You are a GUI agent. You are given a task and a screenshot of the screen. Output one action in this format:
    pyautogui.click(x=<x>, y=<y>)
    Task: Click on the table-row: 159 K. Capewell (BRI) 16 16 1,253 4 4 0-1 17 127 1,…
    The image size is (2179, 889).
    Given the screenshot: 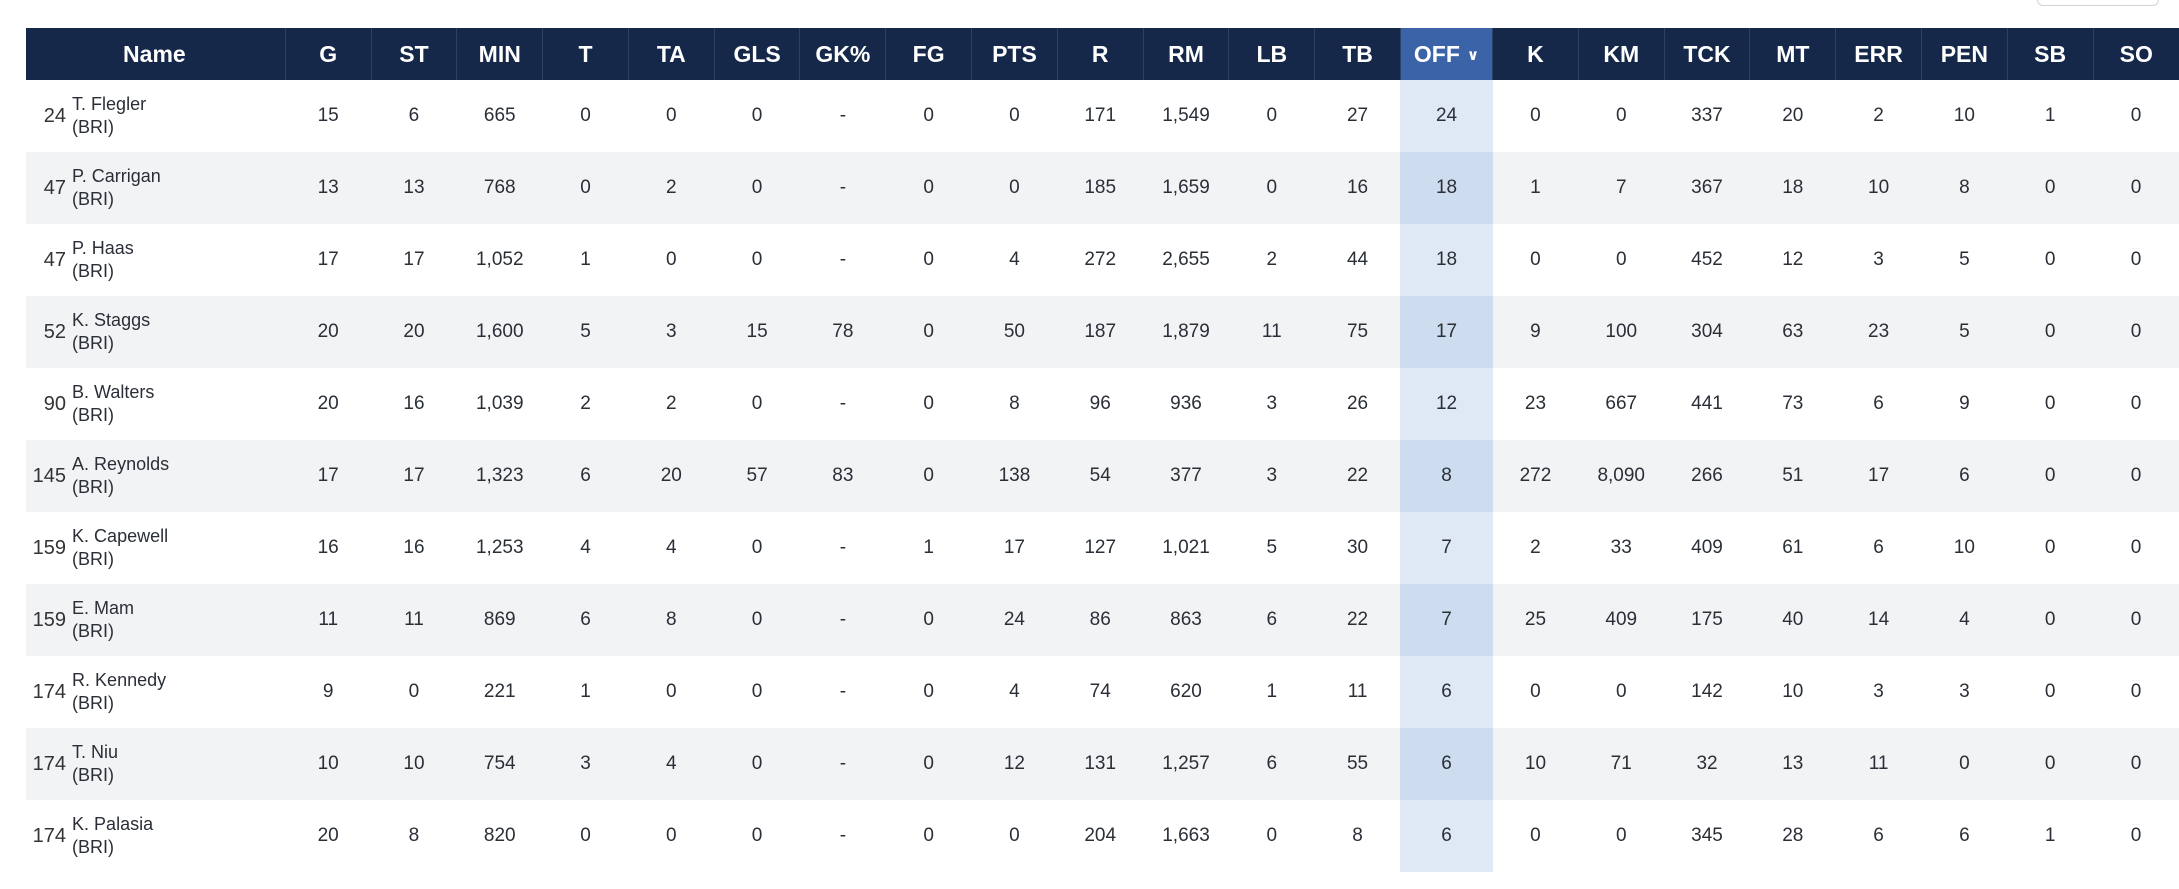 What is the action you would take?
    pyautogui.click(x=1102, y=548)
    